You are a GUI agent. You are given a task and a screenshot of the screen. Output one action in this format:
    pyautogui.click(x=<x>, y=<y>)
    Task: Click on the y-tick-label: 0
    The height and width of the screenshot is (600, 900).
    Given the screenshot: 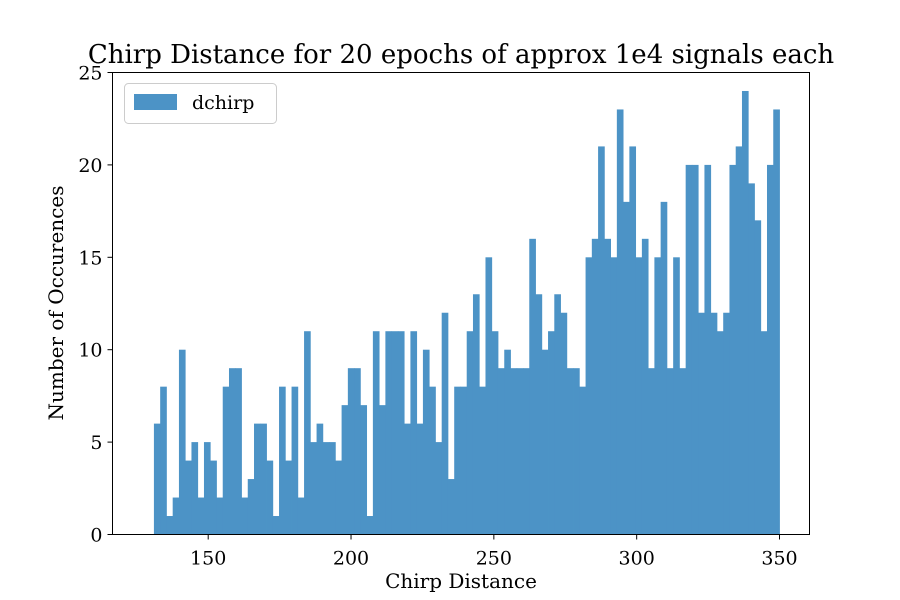 What is the action you would take?
    pyautogui.click(x=96, y=536)
    